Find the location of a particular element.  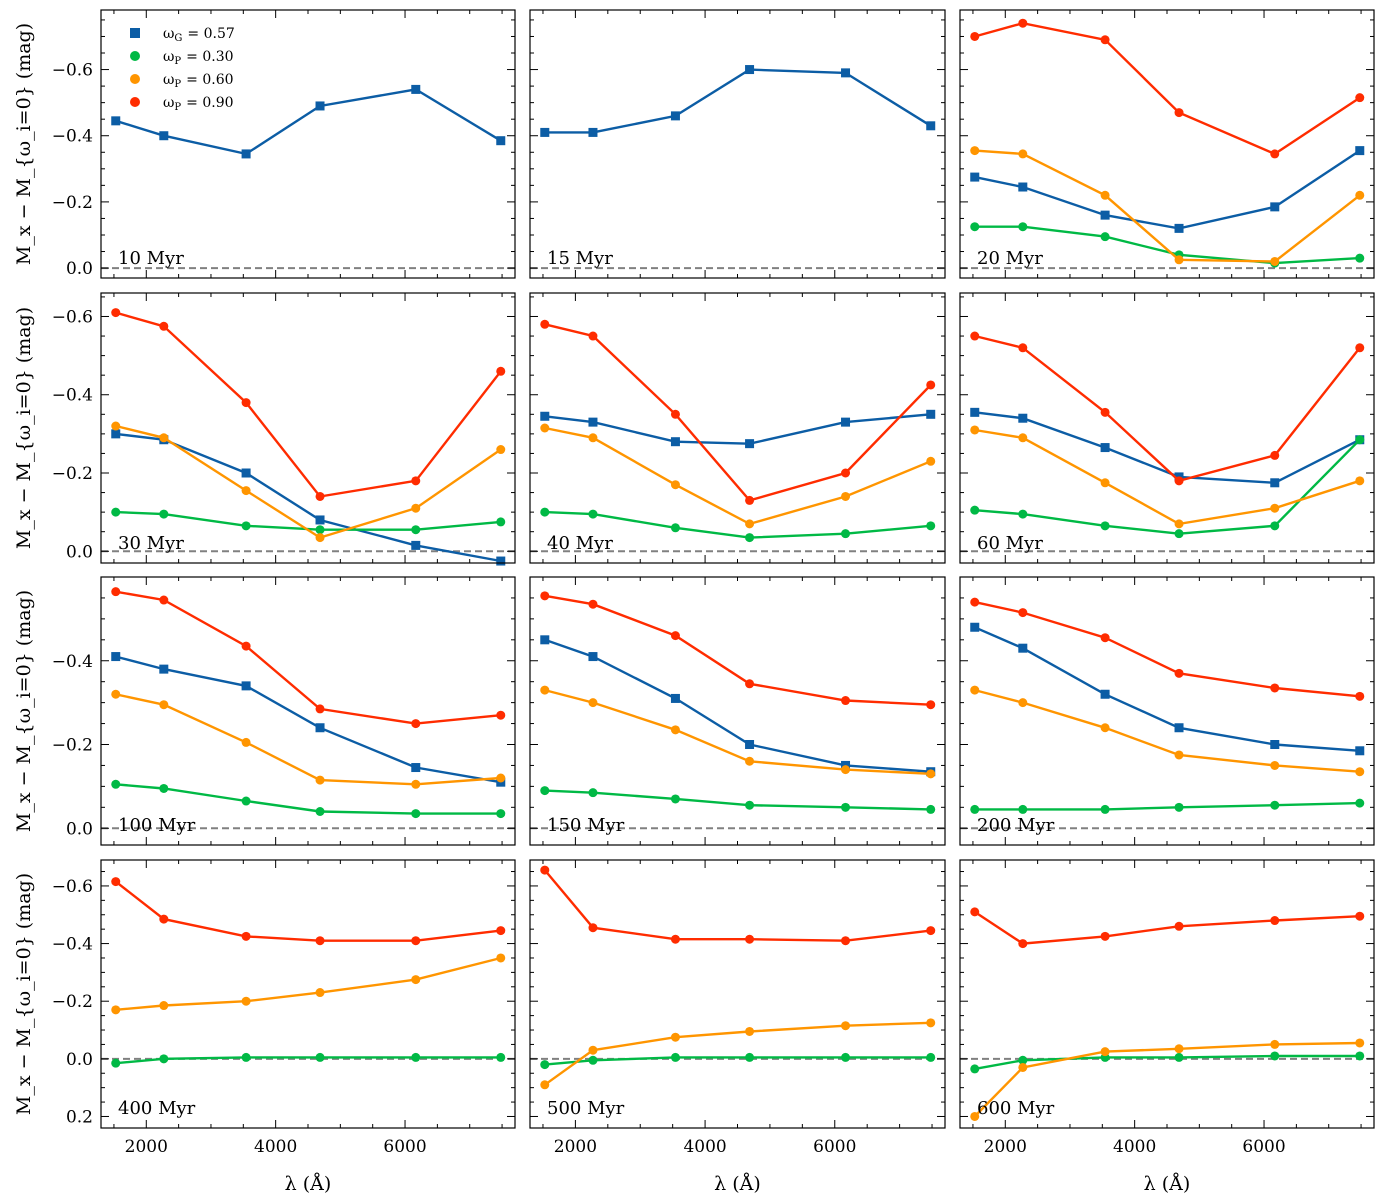

panel-600-myr: 2000 4000 6000 λ (Å) 600 Myr is located at coordinates (1167, 1027).